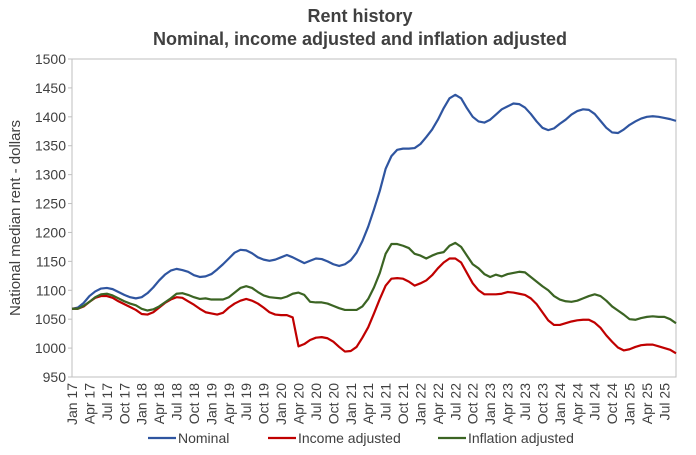  What do you see at coordinates (560, 404) in the screenshot?
I see `x-tick-label: Jan 24` at bounding box center [560, 404].